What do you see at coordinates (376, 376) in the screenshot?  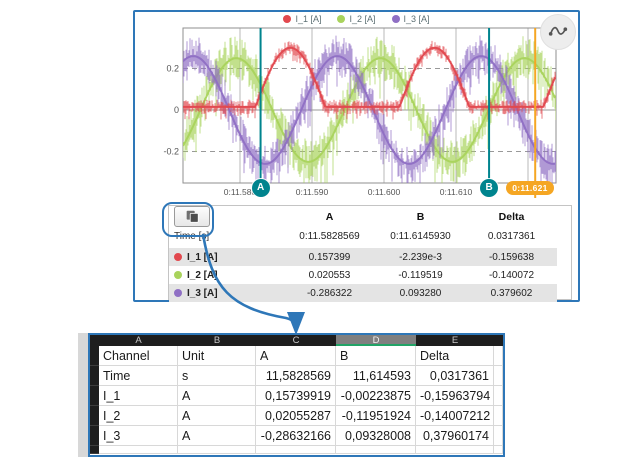 I see `sheet-cell: 11,614593` at bounding box center [376, 376].